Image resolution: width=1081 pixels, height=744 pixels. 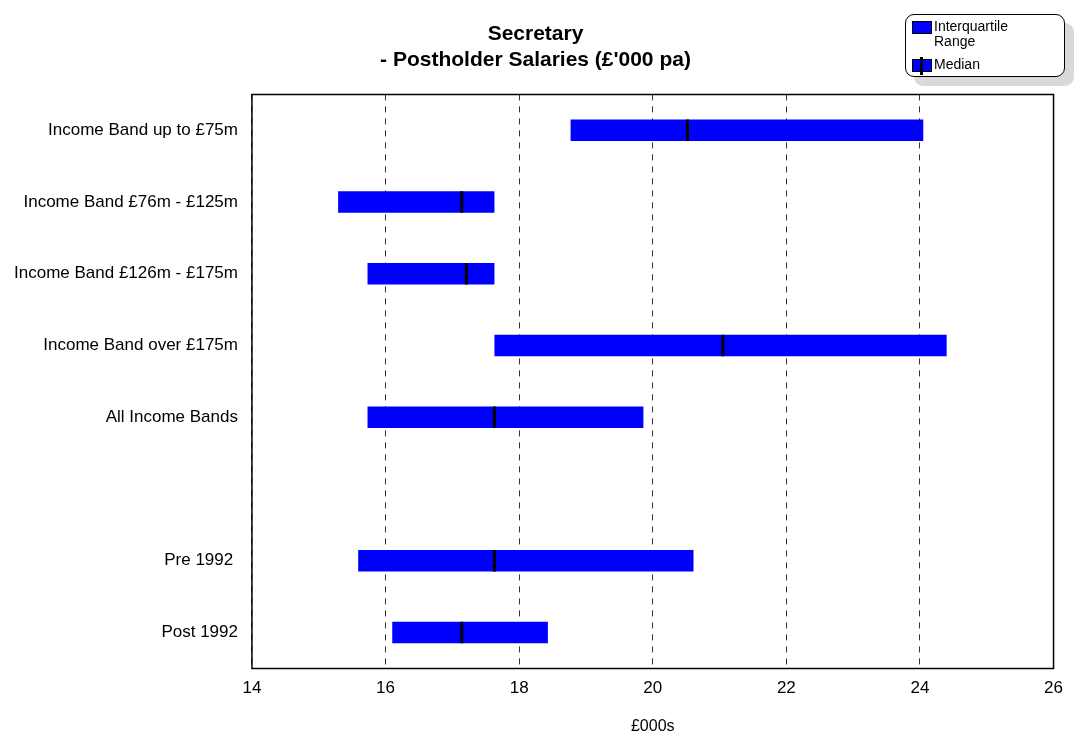 I want to click on x-tick-label: 16, so click(x=386, y=688).